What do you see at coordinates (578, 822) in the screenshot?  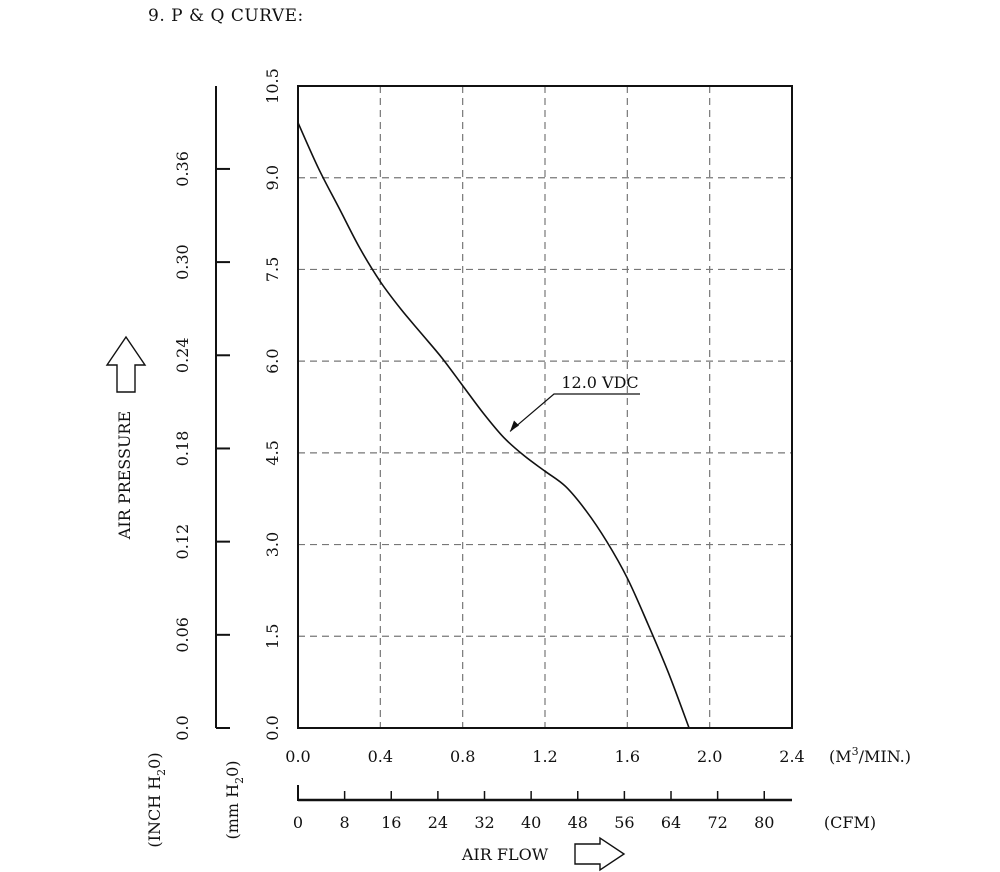 I see `cfm-tick-label: 48` at bounding box center [578, 822].